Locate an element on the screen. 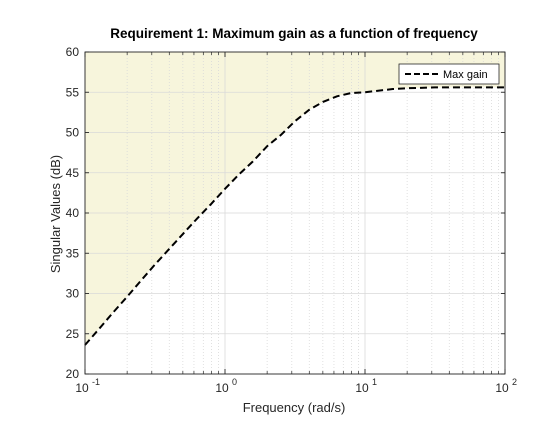 The width and height of the screenshot is (560, 425). x-axis-label: Frequency (rad/s) is located at coordinates (294, 407).